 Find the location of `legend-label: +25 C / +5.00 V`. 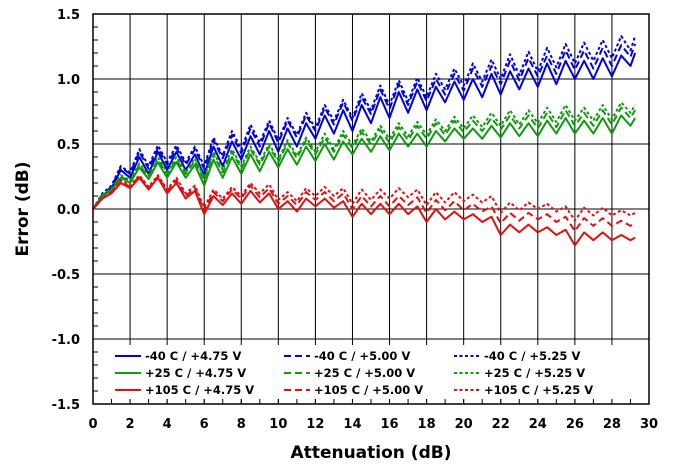

legend-label: +25 C / +5.00 V is located at coordinates (364, 373).